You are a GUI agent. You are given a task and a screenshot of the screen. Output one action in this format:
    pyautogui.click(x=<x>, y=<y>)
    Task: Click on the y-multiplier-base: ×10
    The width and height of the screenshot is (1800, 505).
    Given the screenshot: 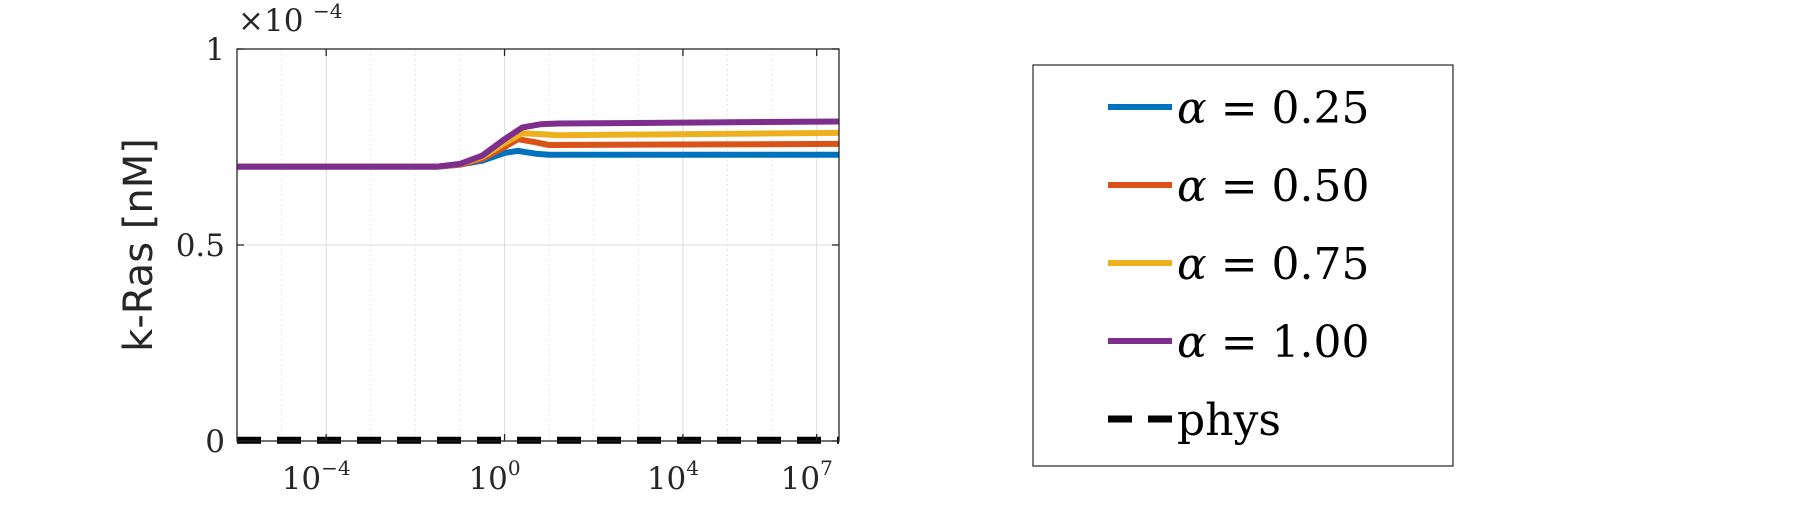 What is the action you would take?
    pyautogui.click(x=270, y=21)
    